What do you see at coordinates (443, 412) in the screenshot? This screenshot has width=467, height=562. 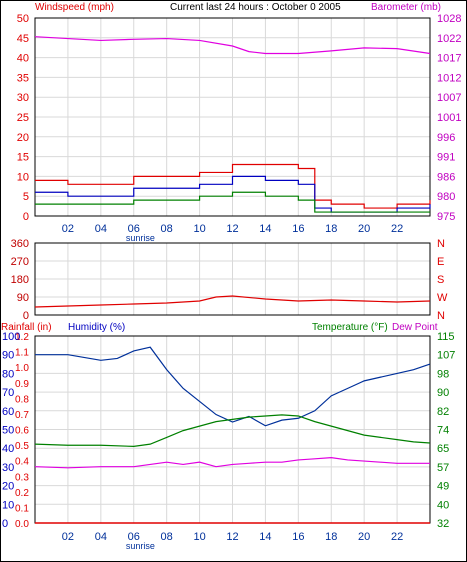 I see `temperature-tick-label: 82` at bounding box center [443, 412].